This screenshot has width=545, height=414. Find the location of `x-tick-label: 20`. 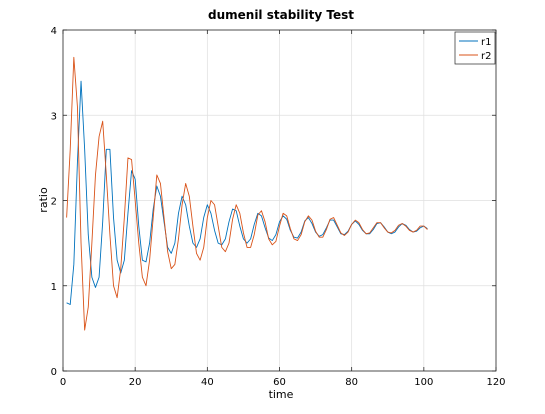

x-tick-label: 20 is located at coordinates (135, 382).